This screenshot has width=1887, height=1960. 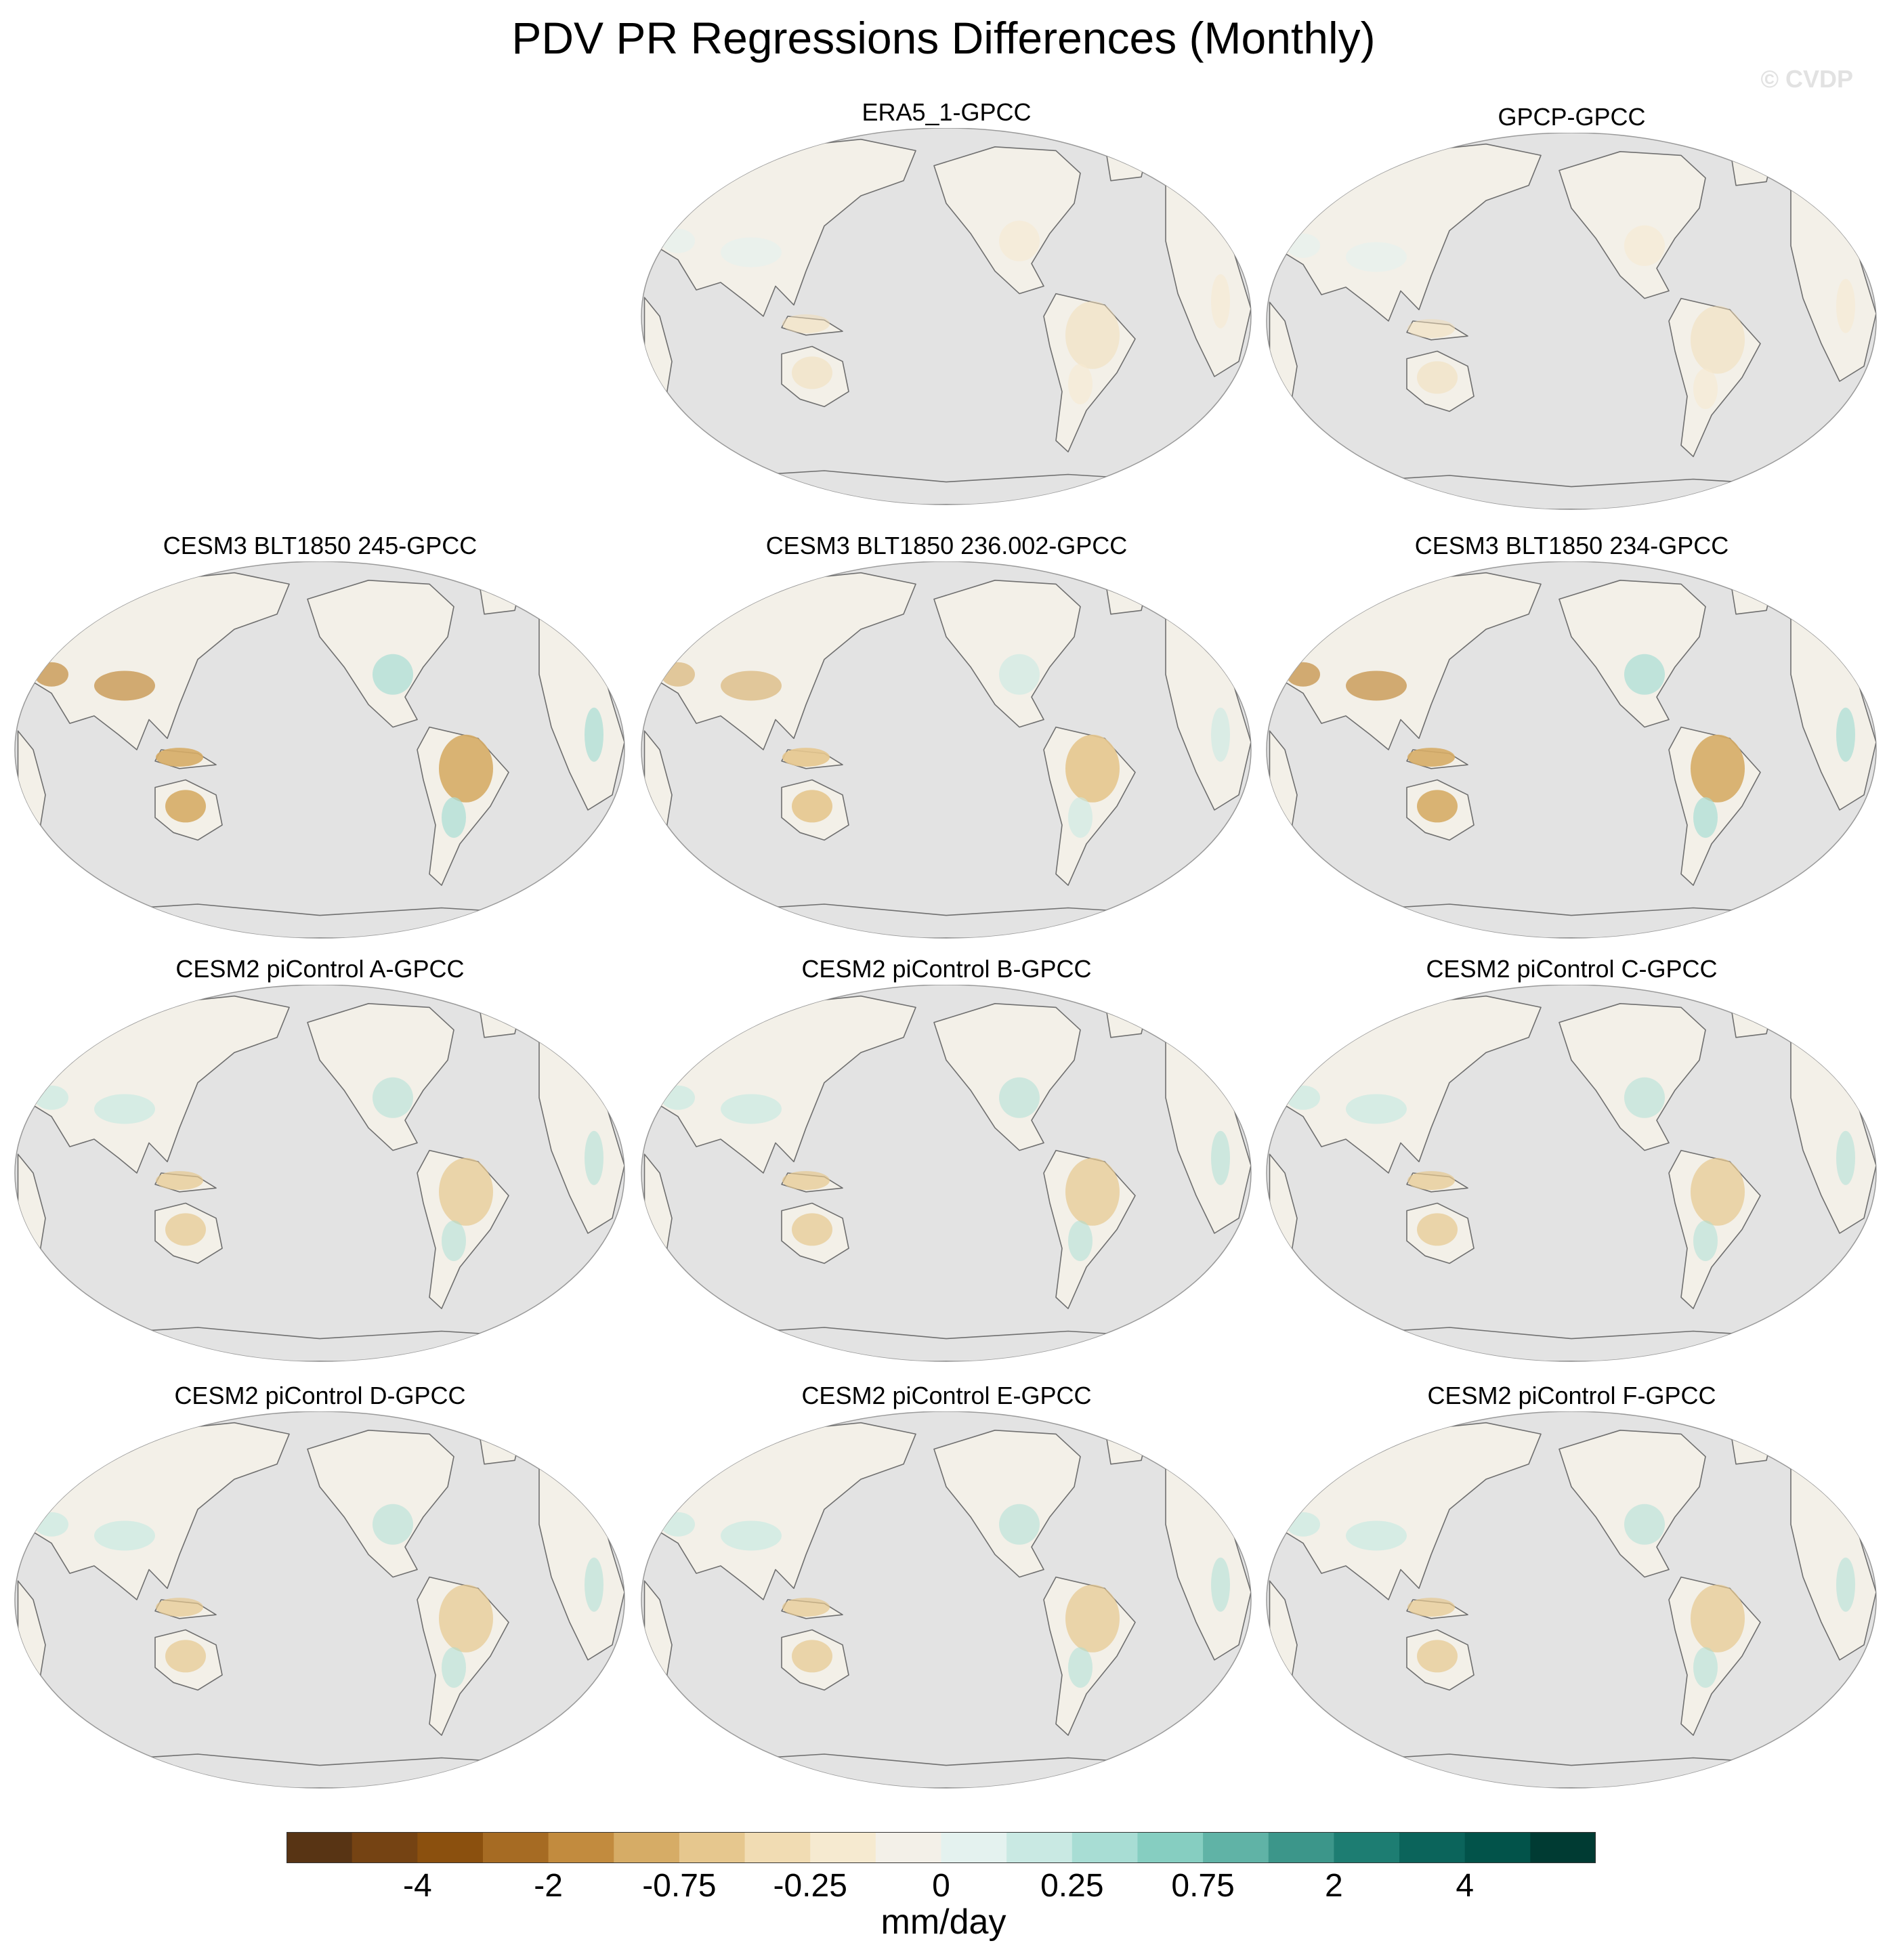 I want to click on colorbar-tick-label: 0.25, so click(x=1072, y=1886).